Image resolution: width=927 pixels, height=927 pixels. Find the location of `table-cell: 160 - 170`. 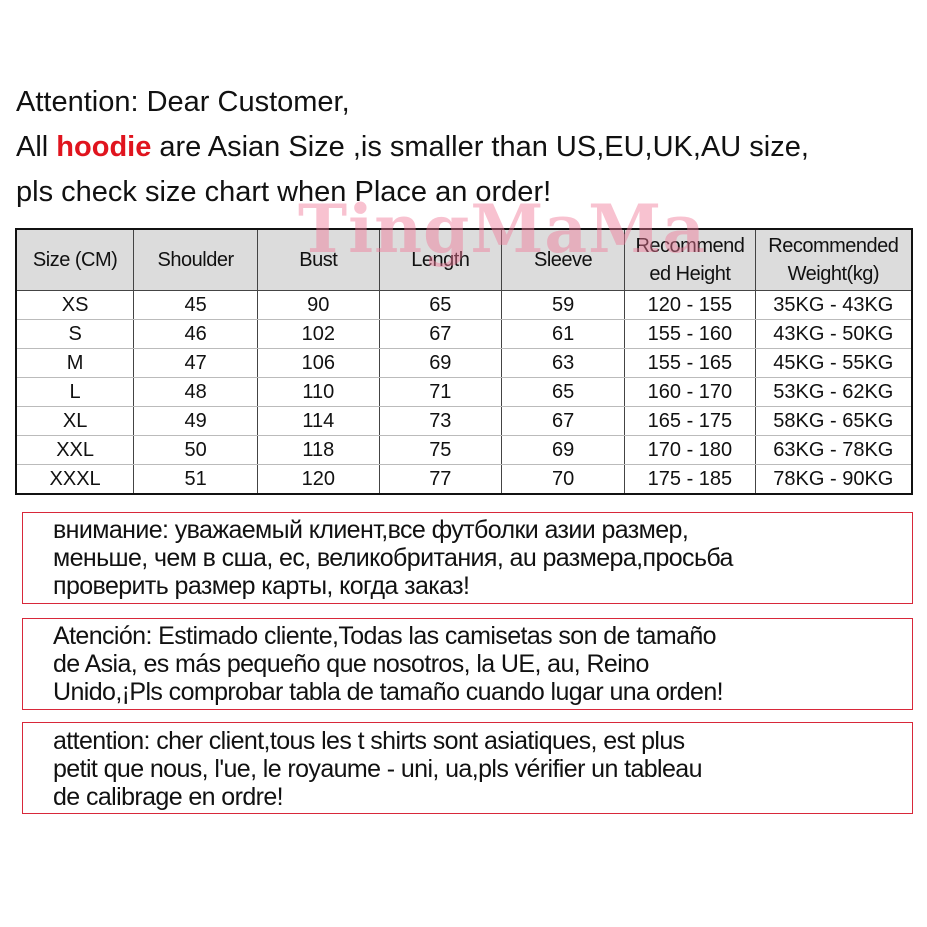

table-cell: 160 - 170 is located at coordinates (690, 392).